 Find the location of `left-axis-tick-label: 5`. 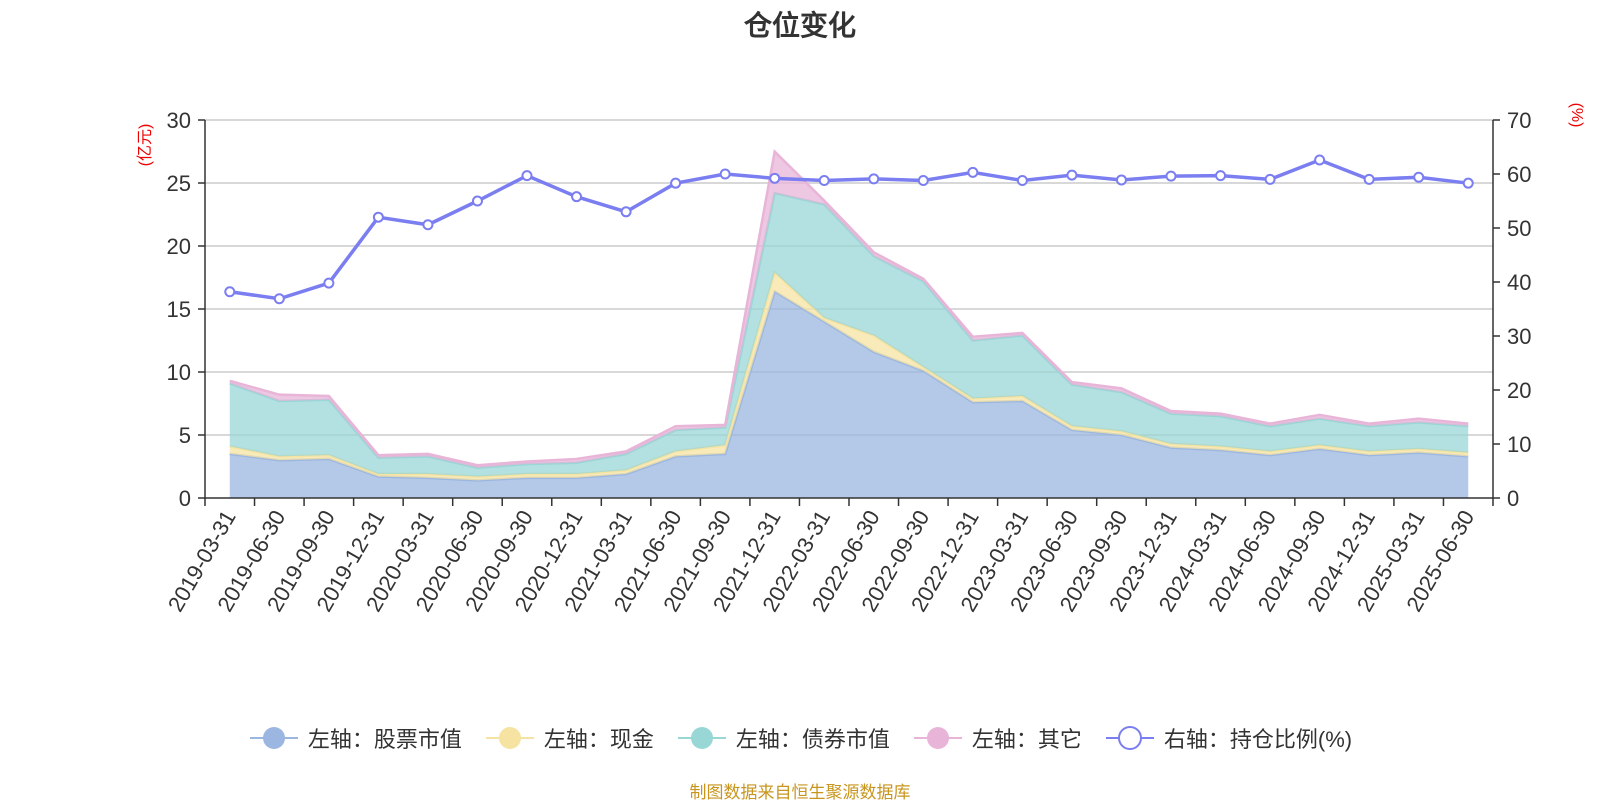

left-axis-tick-label: 5 is located at coordinates (185, 435).